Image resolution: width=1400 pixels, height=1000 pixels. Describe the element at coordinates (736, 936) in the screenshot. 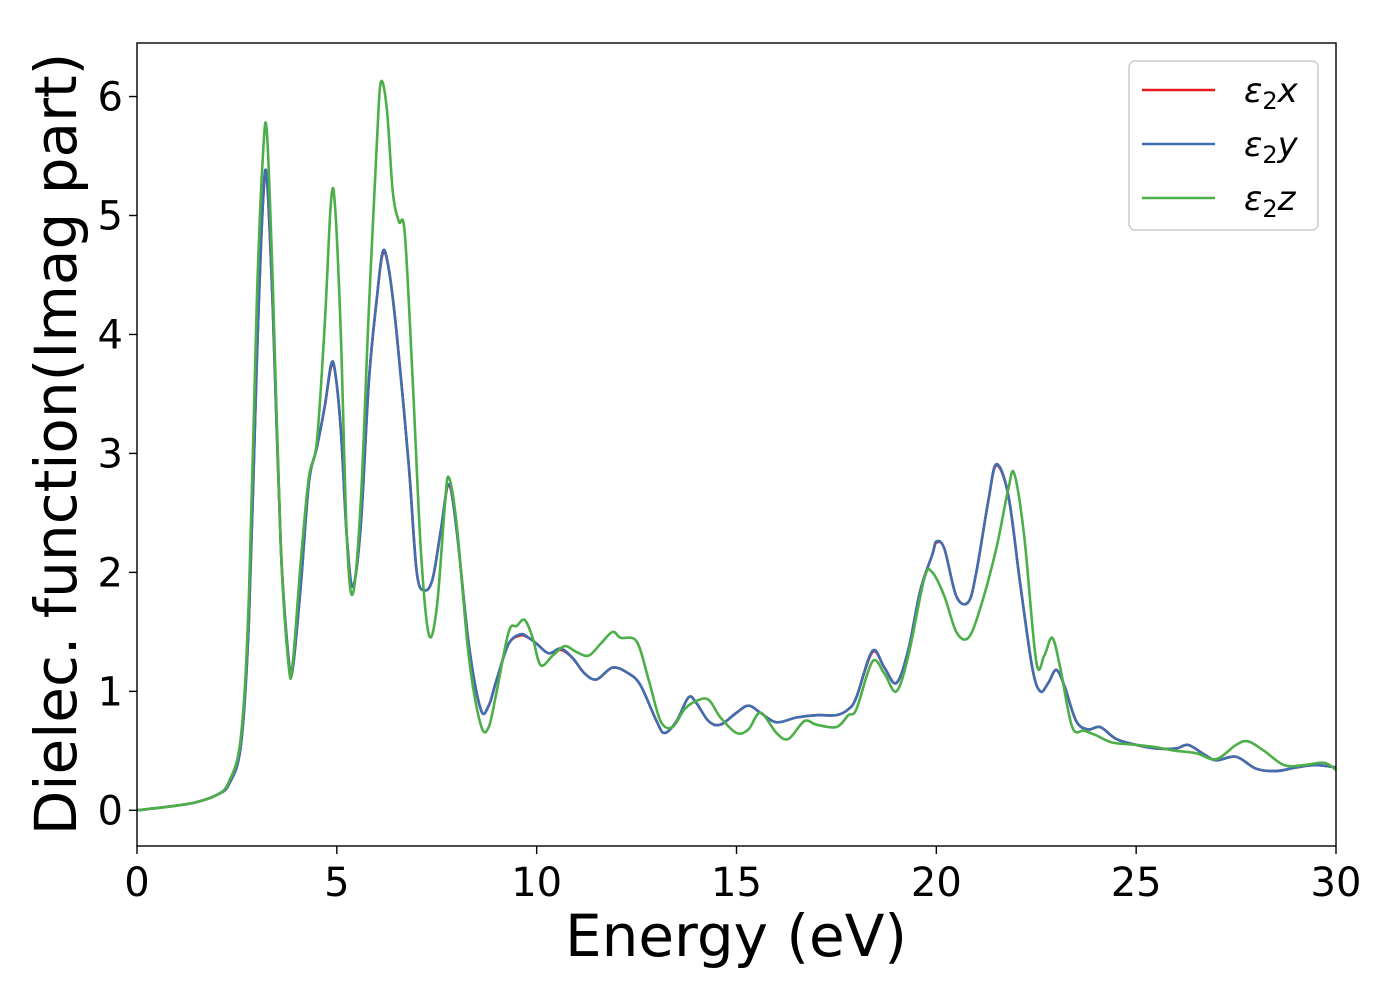

I see `x-axis-title: Energy (eV)` at that location.